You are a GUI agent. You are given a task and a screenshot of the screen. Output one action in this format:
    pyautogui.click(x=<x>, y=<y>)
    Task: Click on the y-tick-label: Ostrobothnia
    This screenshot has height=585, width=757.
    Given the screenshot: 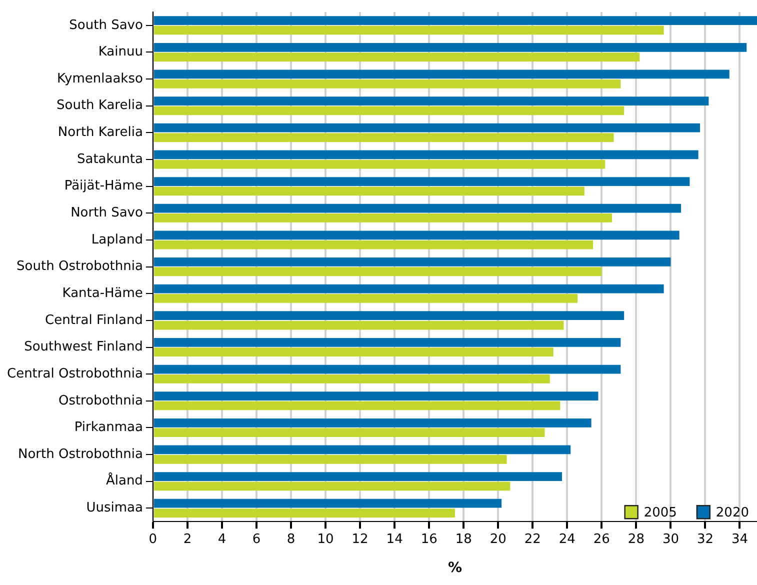 What is the action you would take?
    pyautogui.click(x=100, y=400)
    